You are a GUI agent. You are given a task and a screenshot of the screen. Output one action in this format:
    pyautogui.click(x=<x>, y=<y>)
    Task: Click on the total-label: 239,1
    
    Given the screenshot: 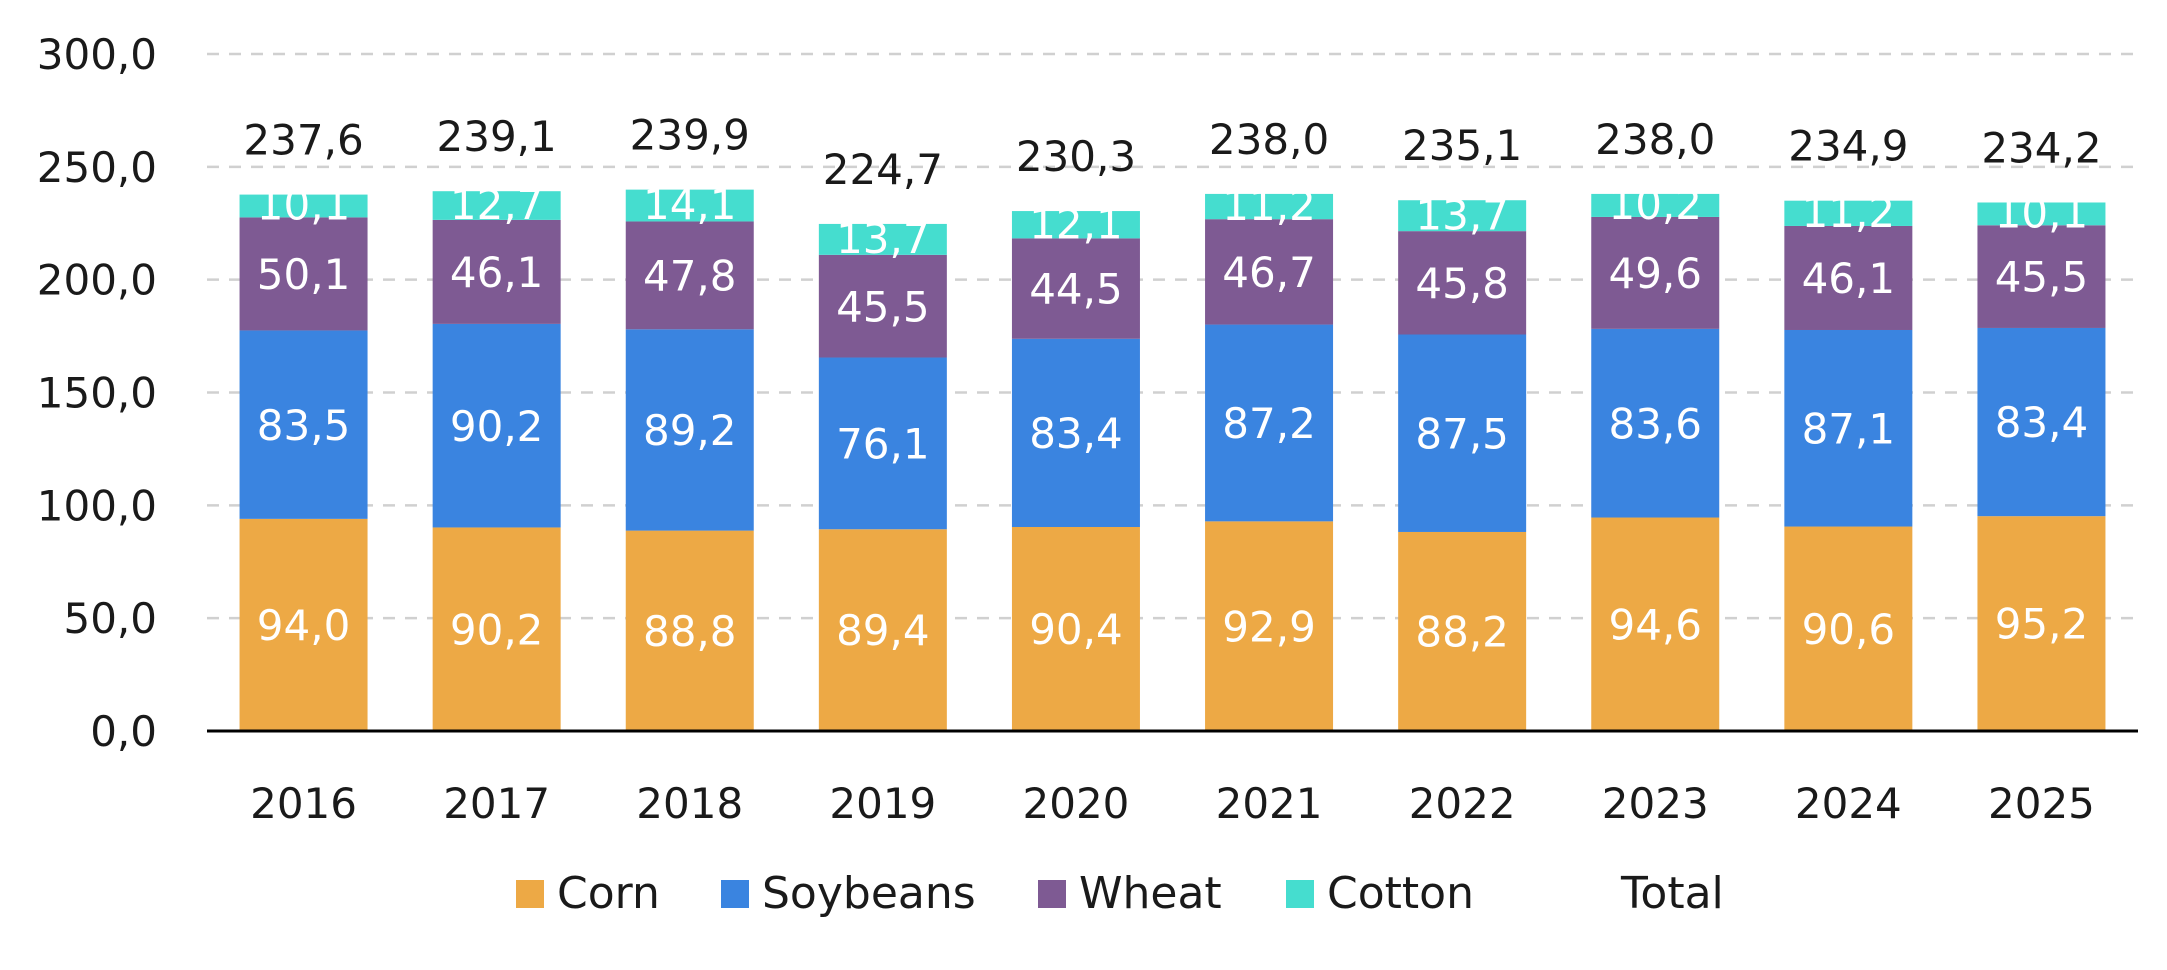 What is the action you would take?
    pyautogui.click(x=497, y=136)
    